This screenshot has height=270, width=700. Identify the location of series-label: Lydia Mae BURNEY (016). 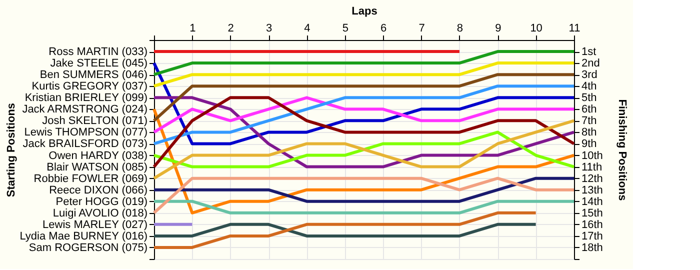
(84, 236).